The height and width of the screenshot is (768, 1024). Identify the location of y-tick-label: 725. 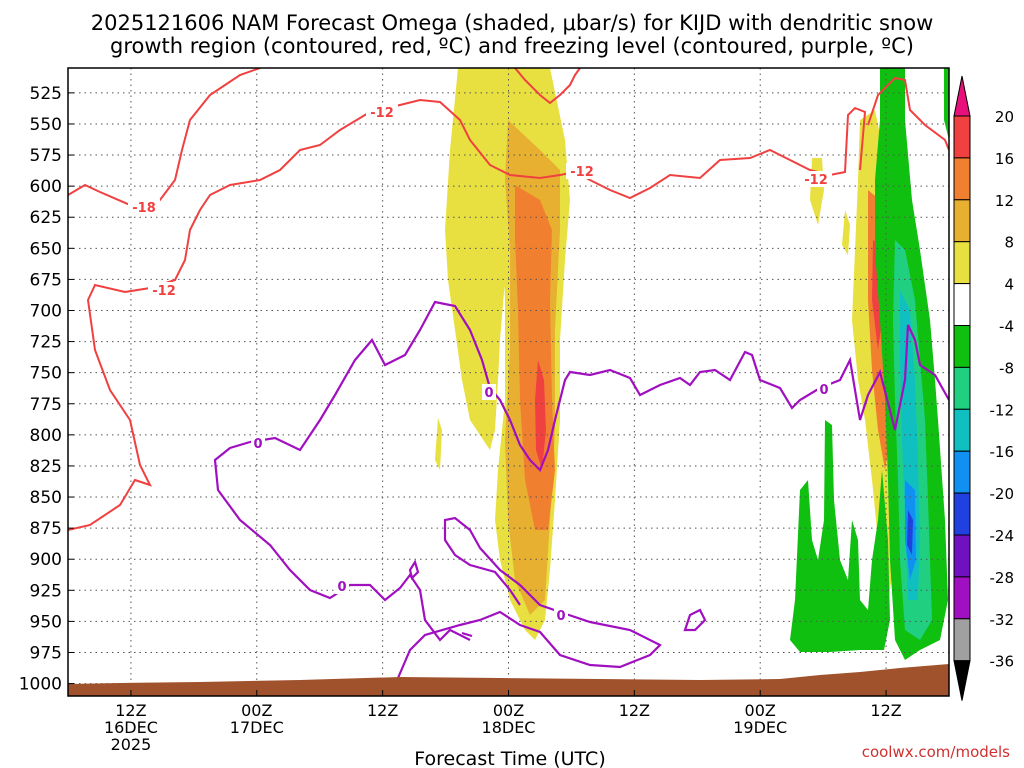
(46, 343).